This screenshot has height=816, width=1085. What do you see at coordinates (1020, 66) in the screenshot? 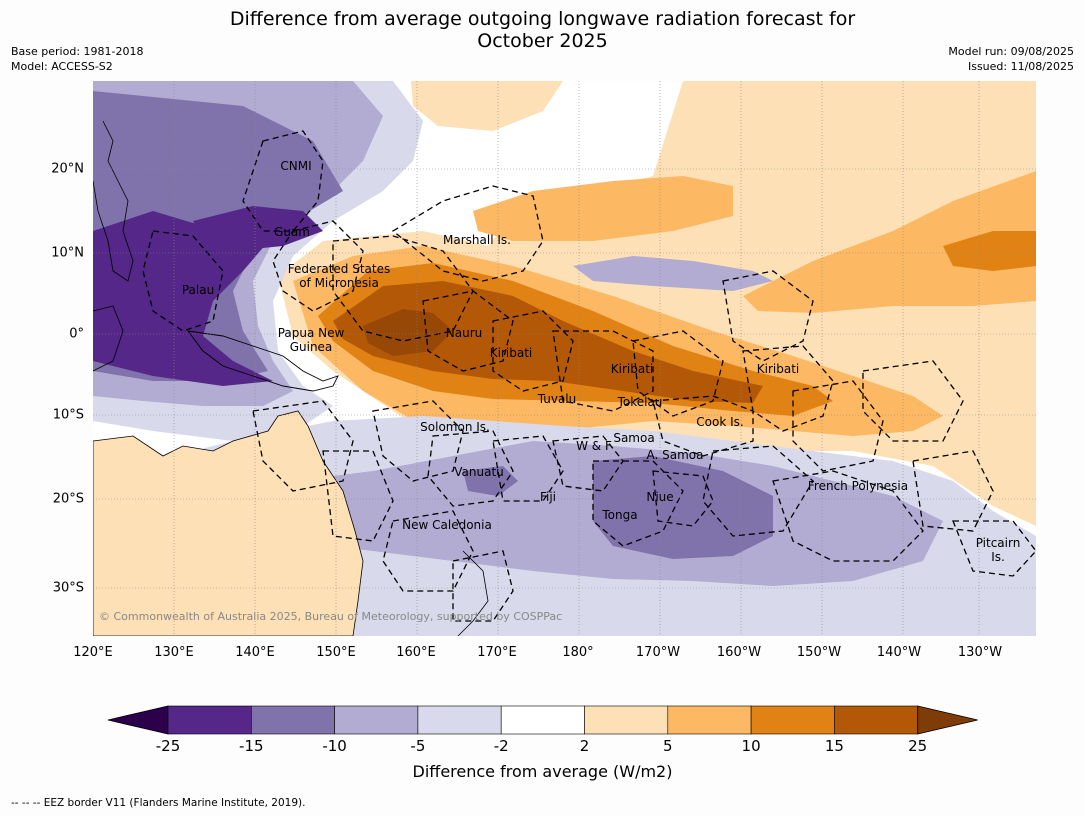
I see `issued-date: Issued: 11/08/2025` at bounding box center [1020, 66].